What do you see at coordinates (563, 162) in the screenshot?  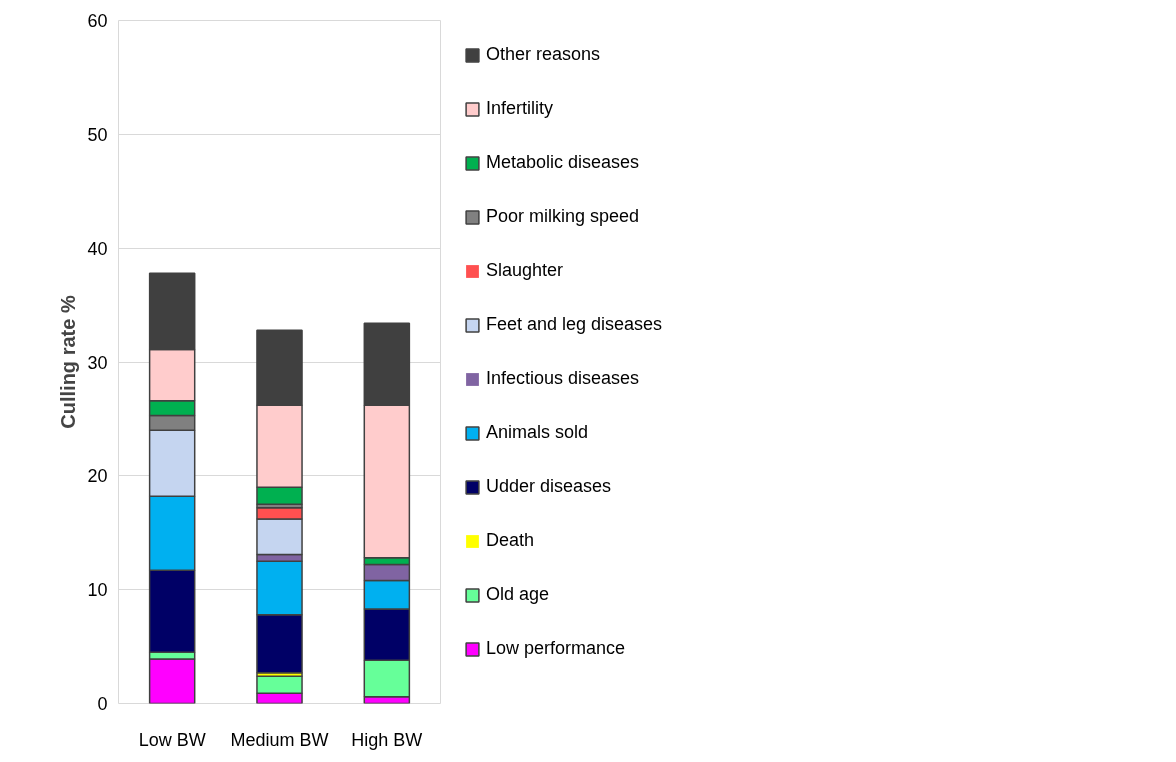 I see `legend-label: Metabolic diseases` at bounding box center [563, 162].